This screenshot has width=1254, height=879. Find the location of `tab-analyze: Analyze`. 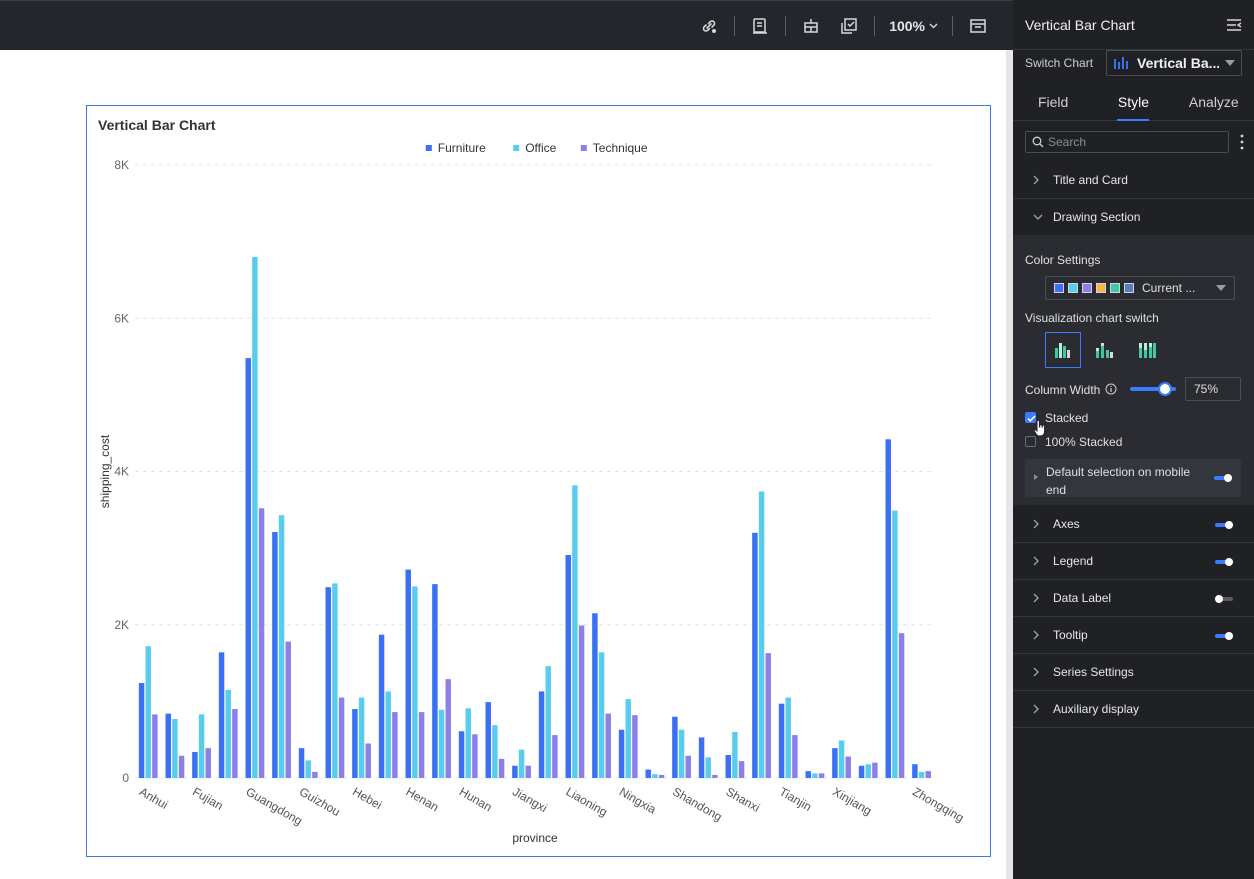

tab-analyze: Analyze is located at coordinates (1213, 102).